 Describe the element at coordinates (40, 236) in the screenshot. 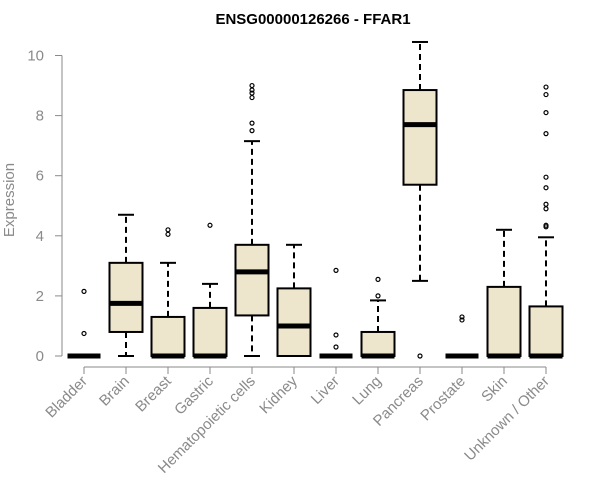

I see `y-tick-label: 4` at that location.